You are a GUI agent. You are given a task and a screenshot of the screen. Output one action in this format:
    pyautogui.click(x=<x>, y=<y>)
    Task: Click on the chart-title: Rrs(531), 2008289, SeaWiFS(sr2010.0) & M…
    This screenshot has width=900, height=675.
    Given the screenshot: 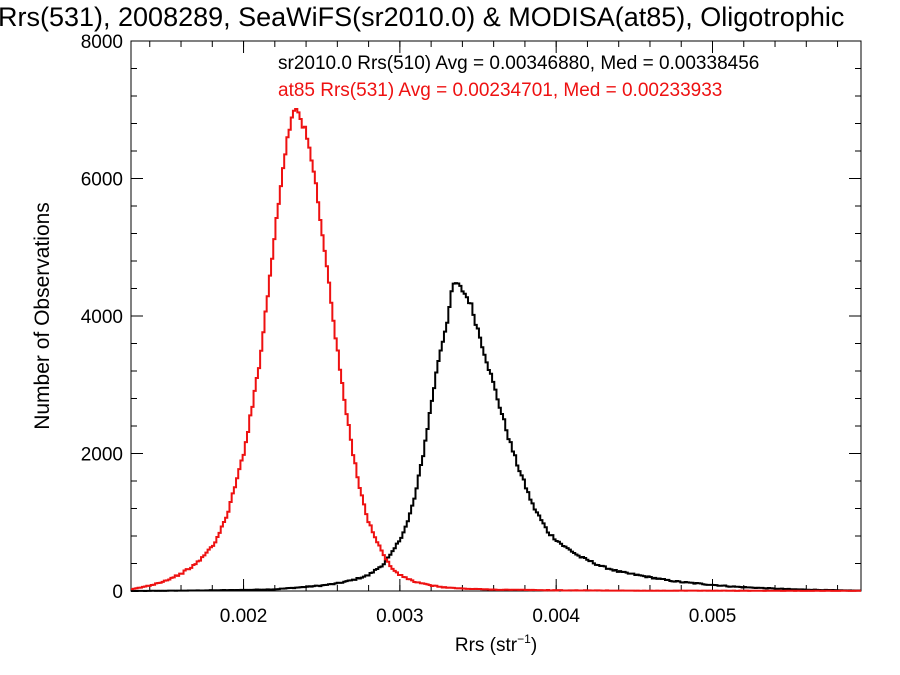 What is the action you would take?
    pyautogui.click(x=422, y=17)
    